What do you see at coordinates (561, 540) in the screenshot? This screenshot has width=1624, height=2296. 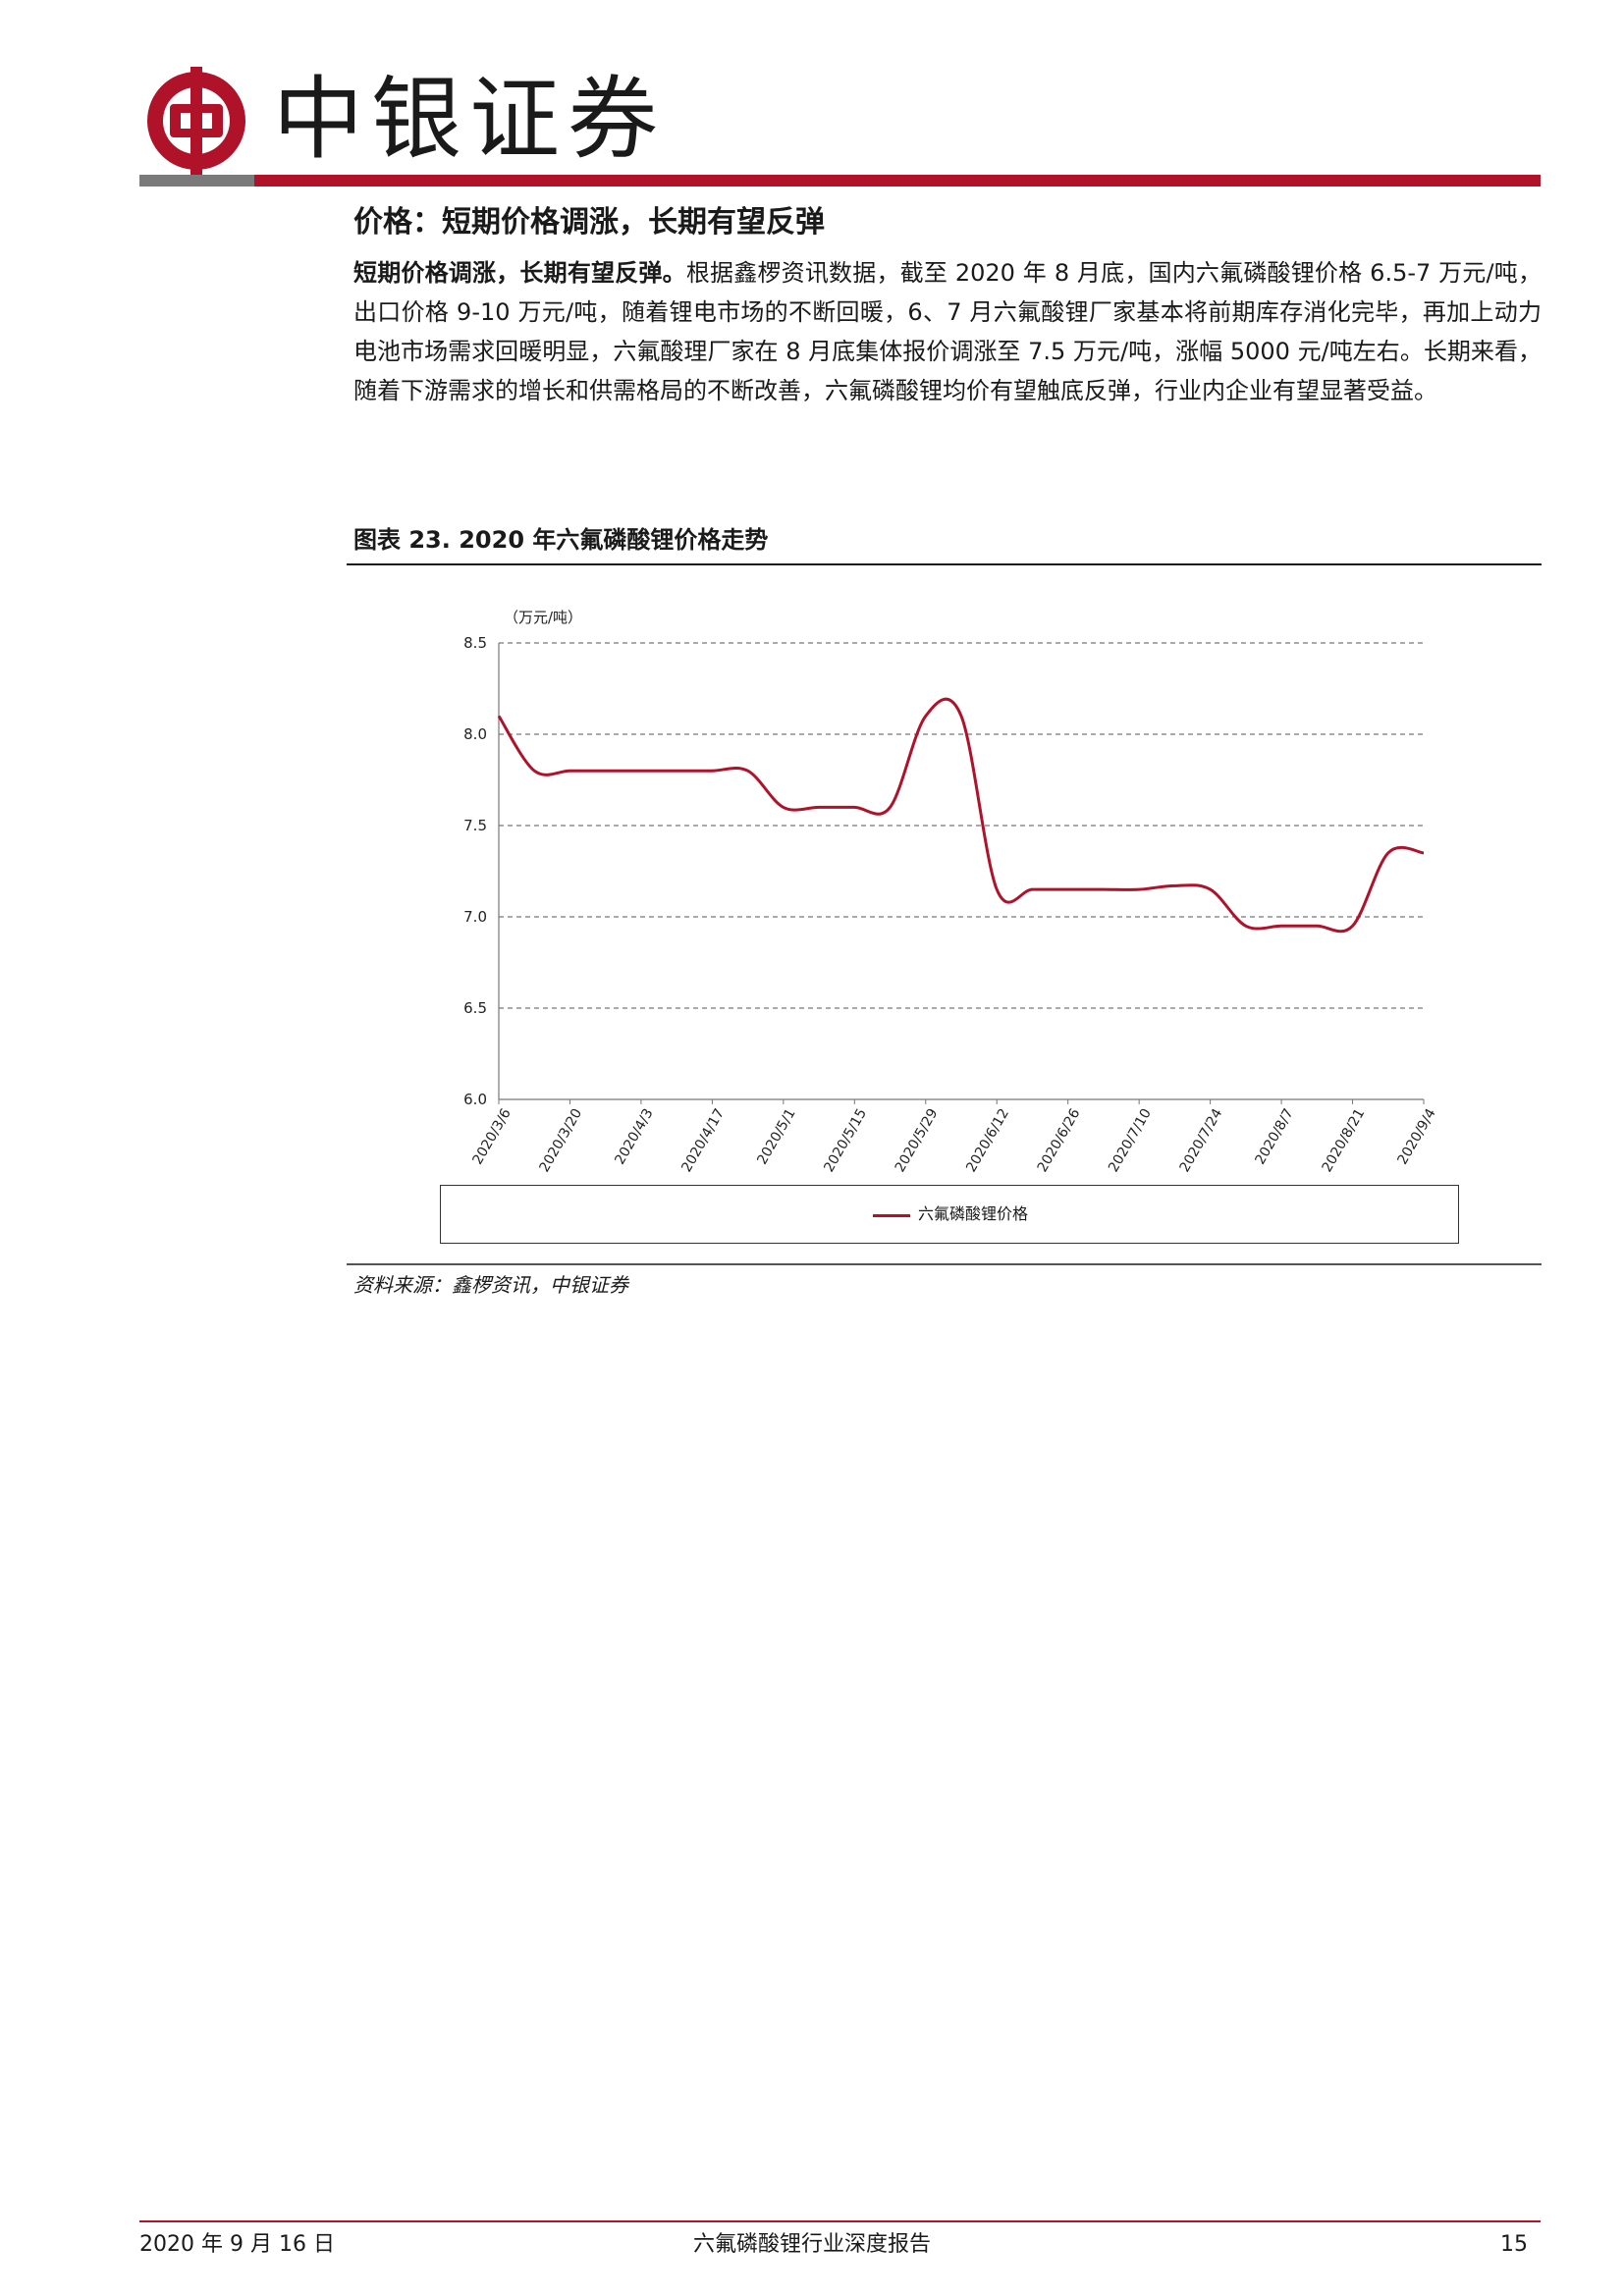 I see `figure-title: 图表 23. 2020 年六氟磷酸锂价格走势` at bounding box center [561, 540].